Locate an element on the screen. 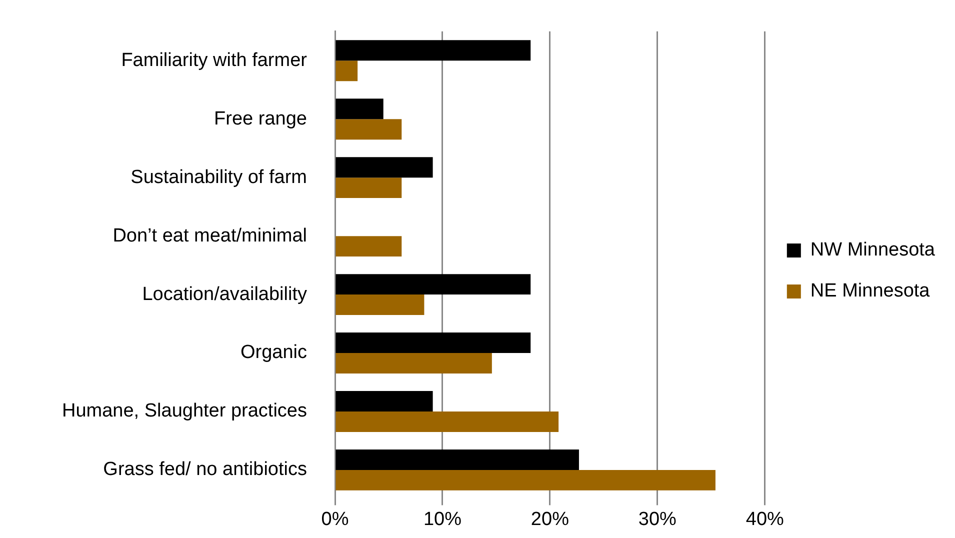 The width and height of the screenshot is (955, 538). y-tick-label: Sustainability of farm is located at coordinates (218, 177).